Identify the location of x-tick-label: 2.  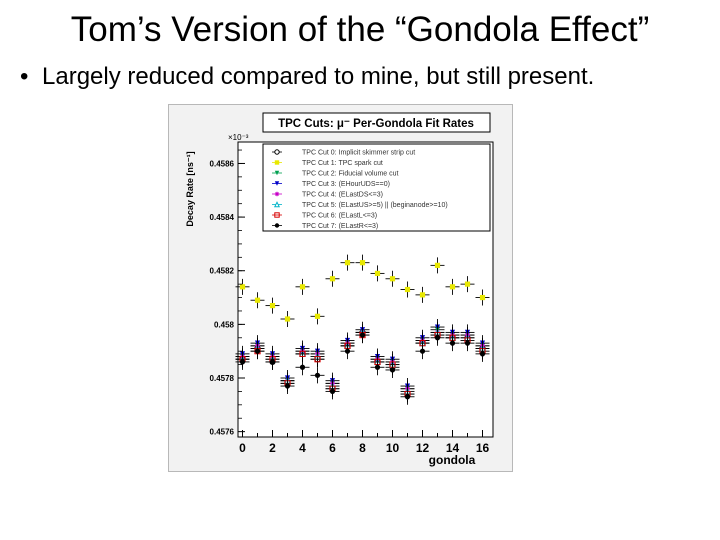
(272, 448).